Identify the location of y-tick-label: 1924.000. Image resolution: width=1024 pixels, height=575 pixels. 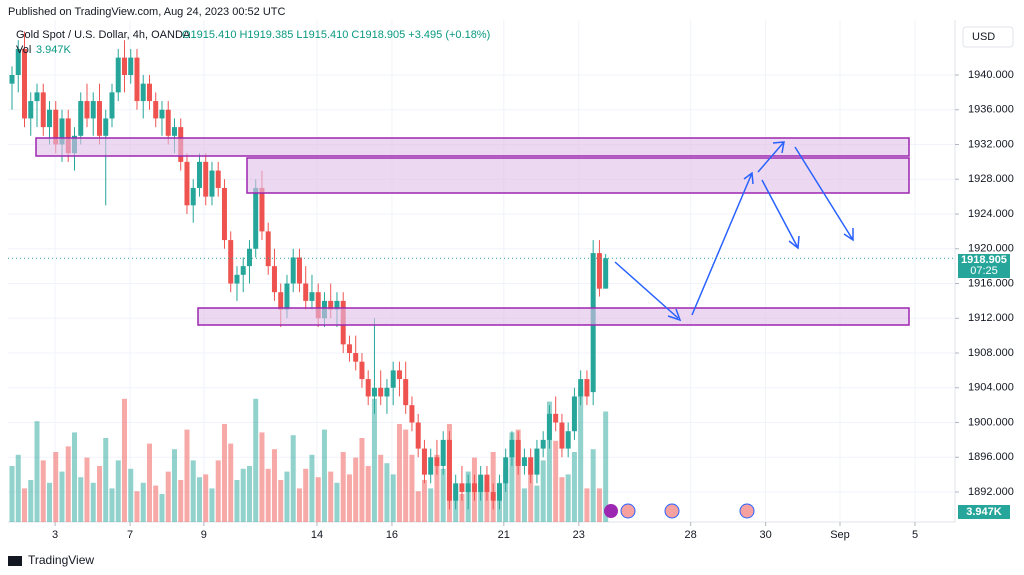
(991, 214).